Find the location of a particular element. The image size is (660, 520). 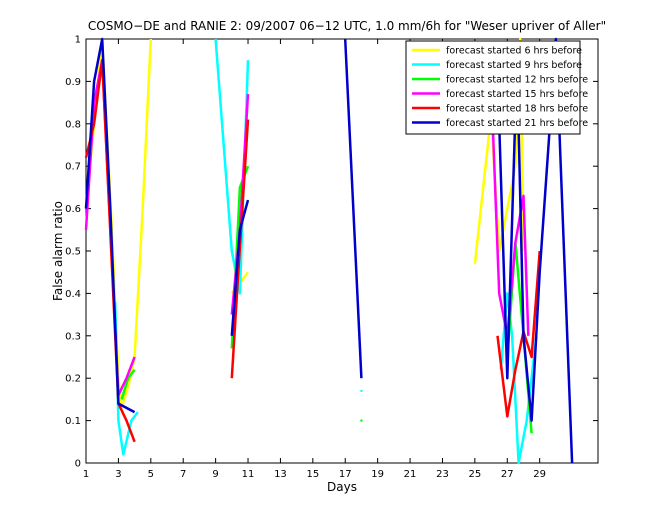

x-tick-label: 15 is located at coordinates (312, 474).